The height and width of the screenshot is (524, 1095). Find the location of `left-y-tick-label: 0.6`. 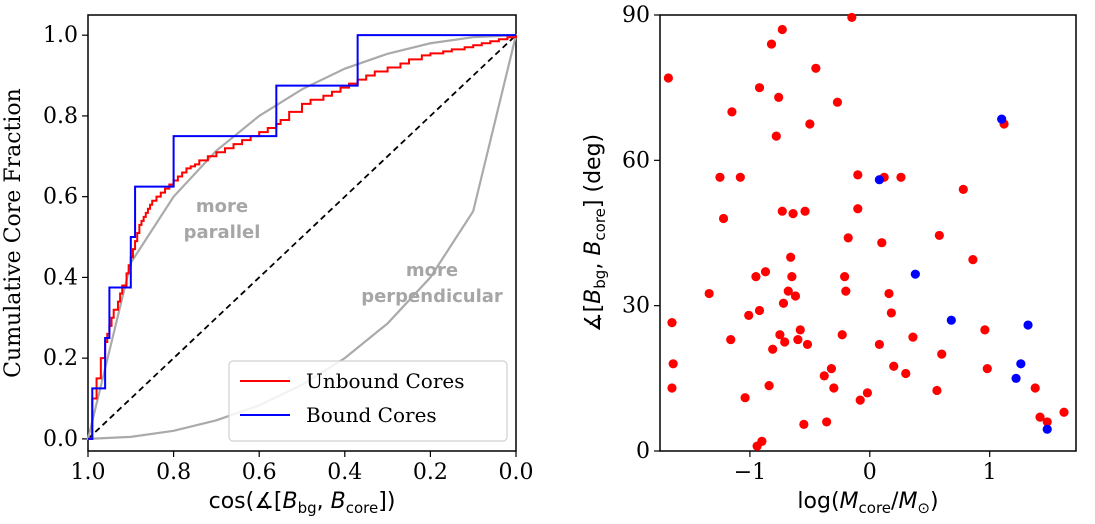

left-y-tick-label: 0.6 is located at coordinates (60, 197).